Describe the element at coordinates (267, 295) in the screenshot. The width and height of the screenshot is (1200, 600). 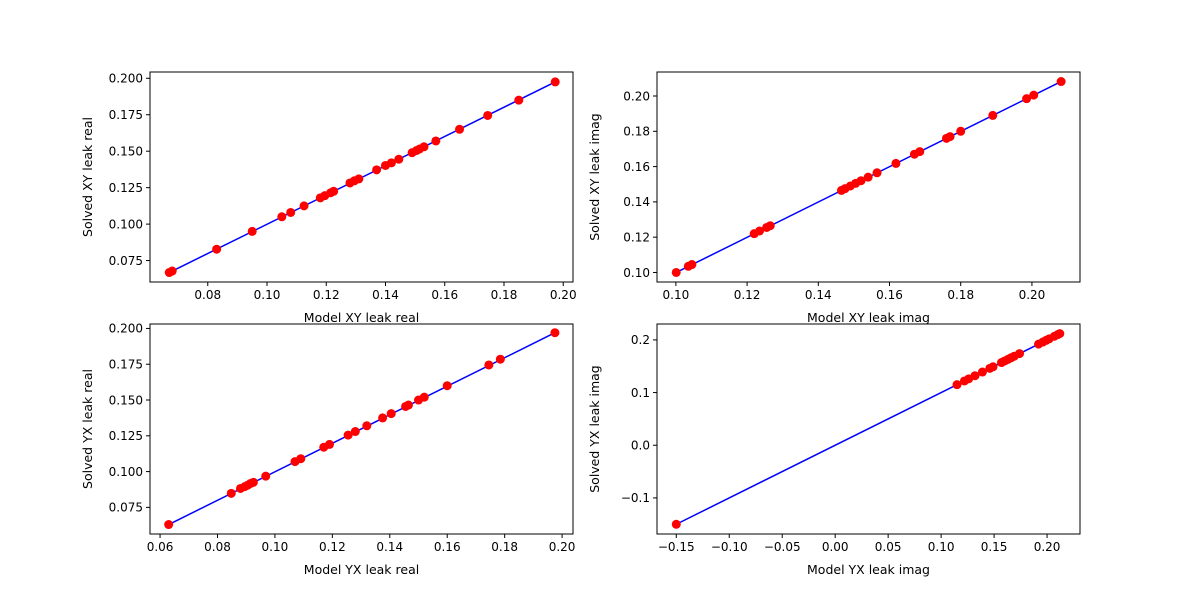
I see `chart-1-x-tick-label: 0.10` at that location.